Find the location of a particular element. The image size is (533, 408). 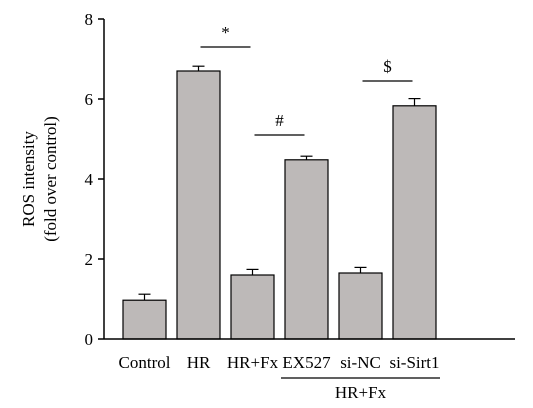

y-ticks-layer: 0 2 4 6 8 is located at coordinates (94, 179).